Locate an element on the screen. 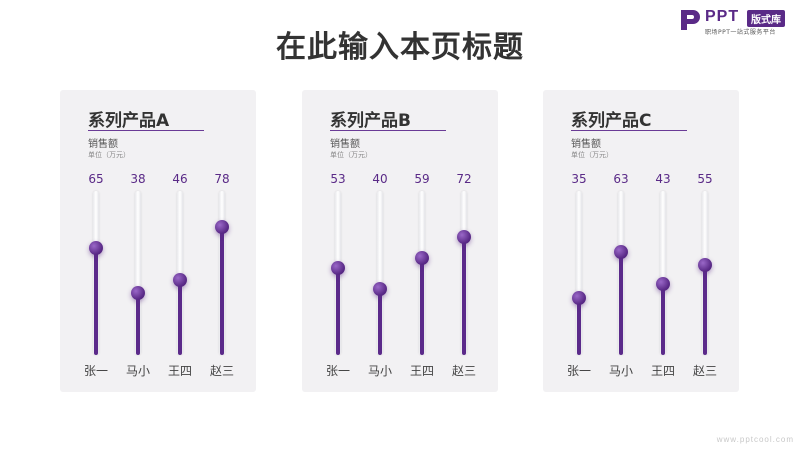 The image size is (800, 450). data-label: 78 is located at coordinates (222, 179).